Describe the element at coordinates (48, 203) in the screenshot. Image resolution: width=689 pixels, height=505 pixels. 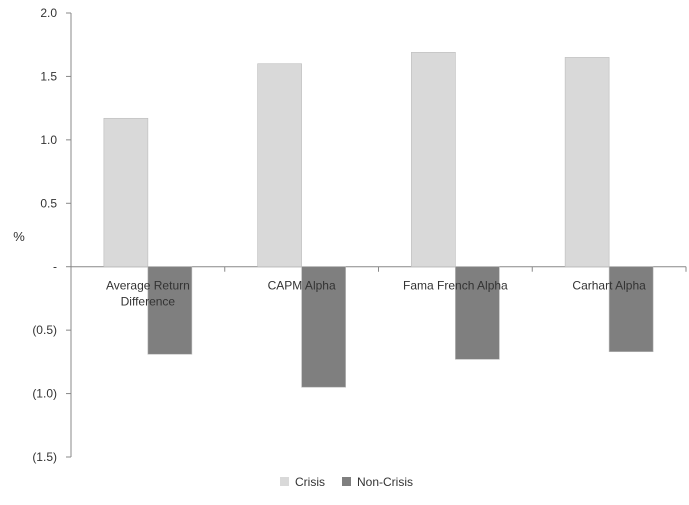
I see `y-tick-label: 0.5` at that location.